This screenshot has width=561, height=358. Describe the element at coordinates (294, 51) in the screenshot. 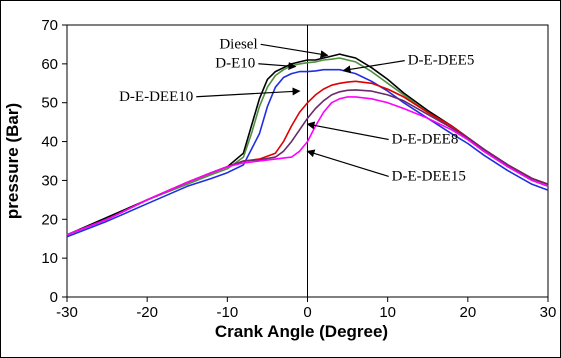

I see `annotation-arrow-diesel` at that location.